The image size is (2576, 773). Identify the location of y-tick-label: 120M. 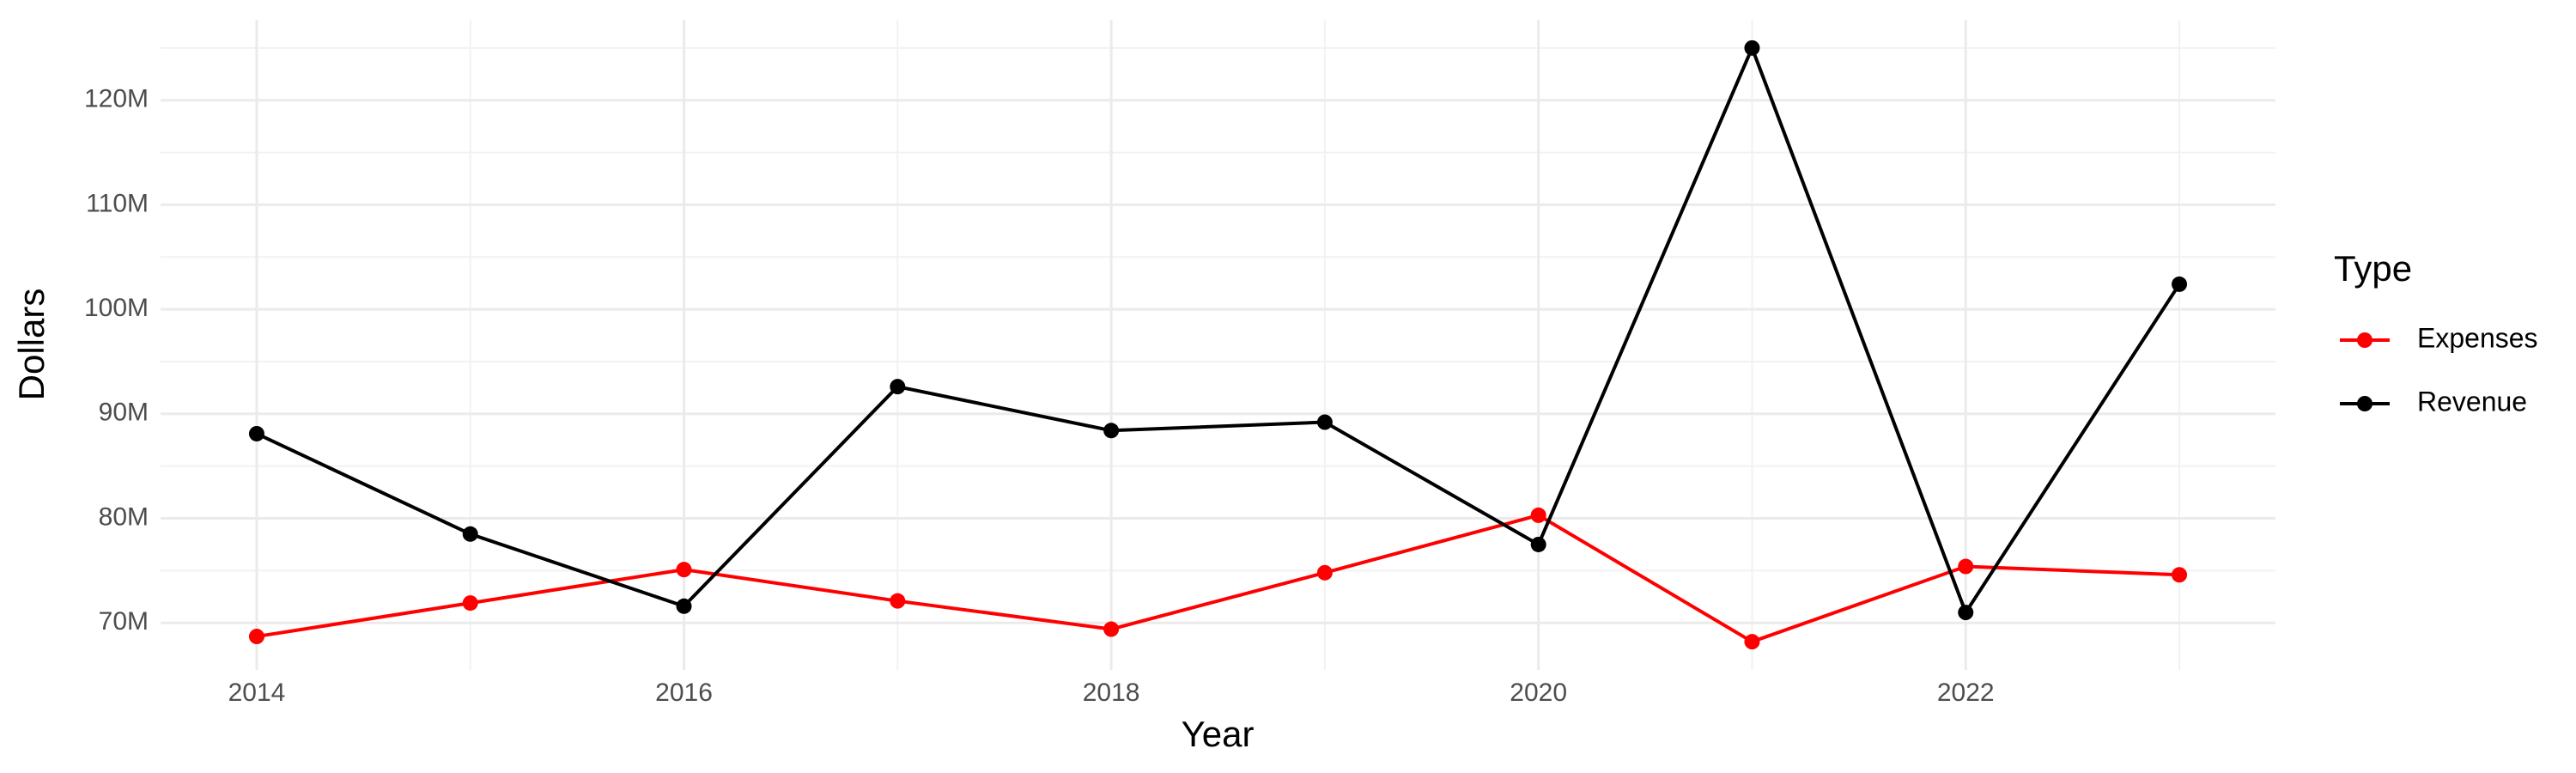
(117, 99).